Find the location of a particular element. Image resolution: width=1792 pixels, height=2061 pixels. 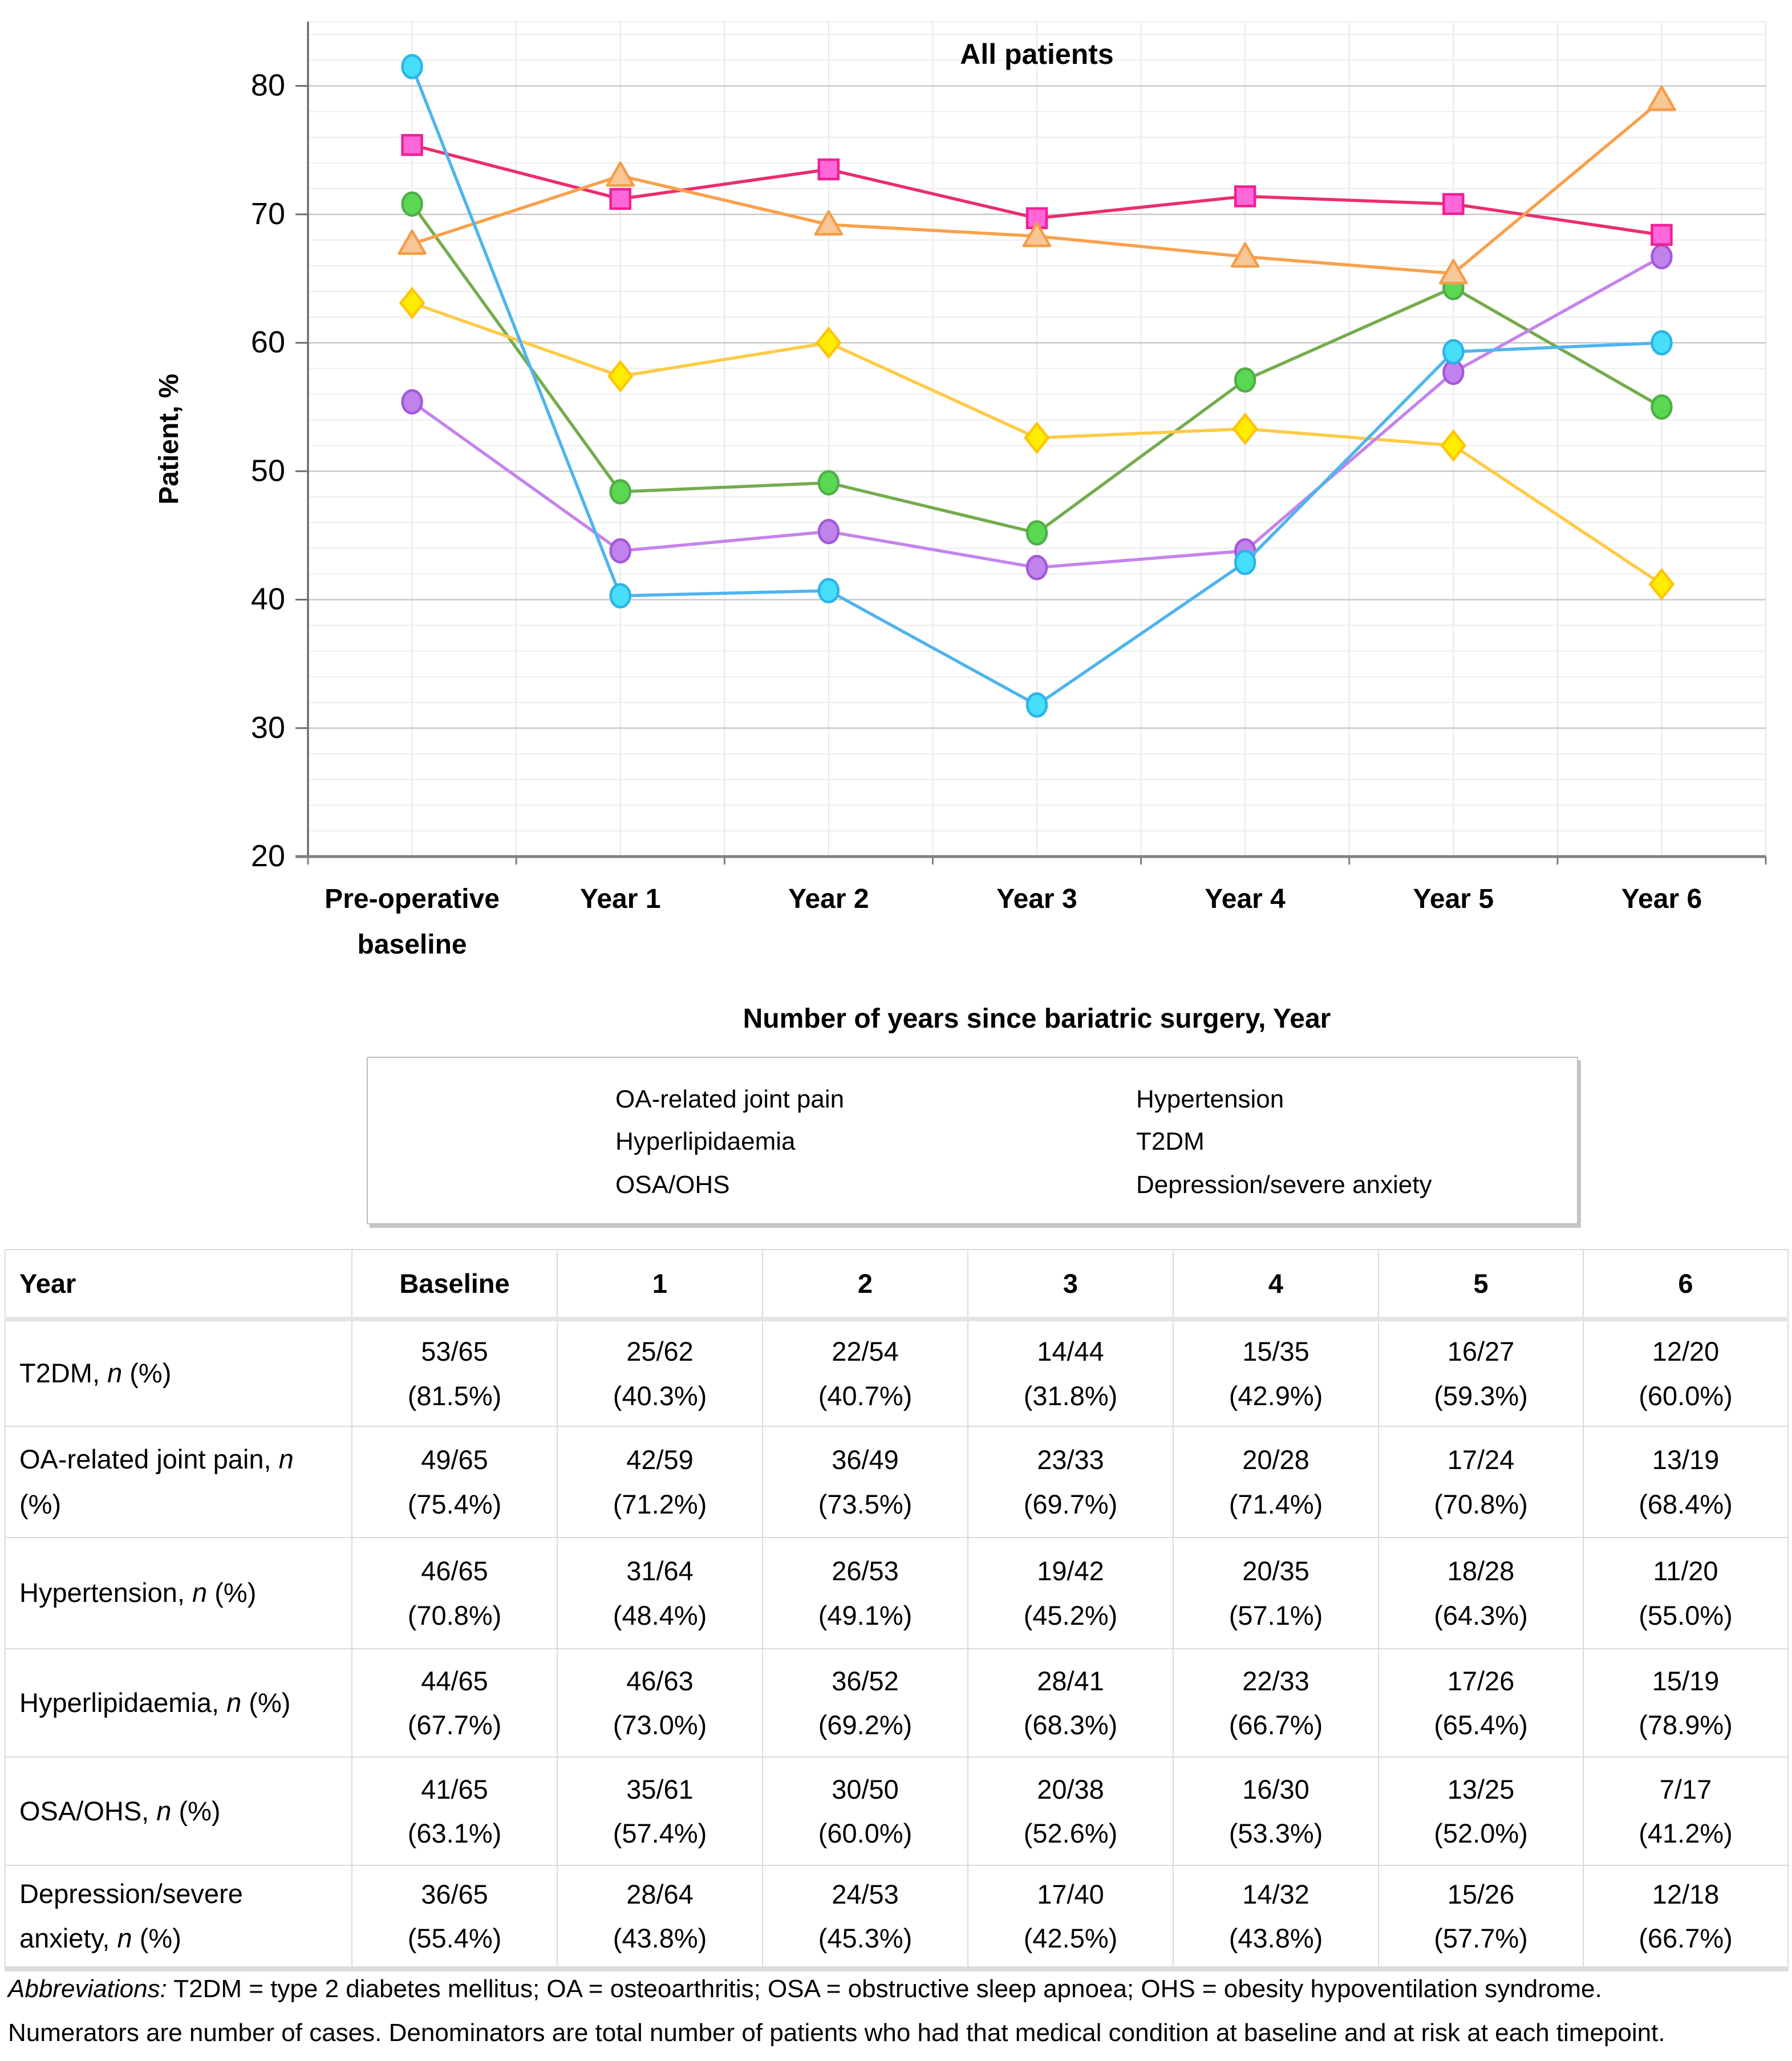

cell-percentage: (70.8%) is located at coordinates (1481, 1503).